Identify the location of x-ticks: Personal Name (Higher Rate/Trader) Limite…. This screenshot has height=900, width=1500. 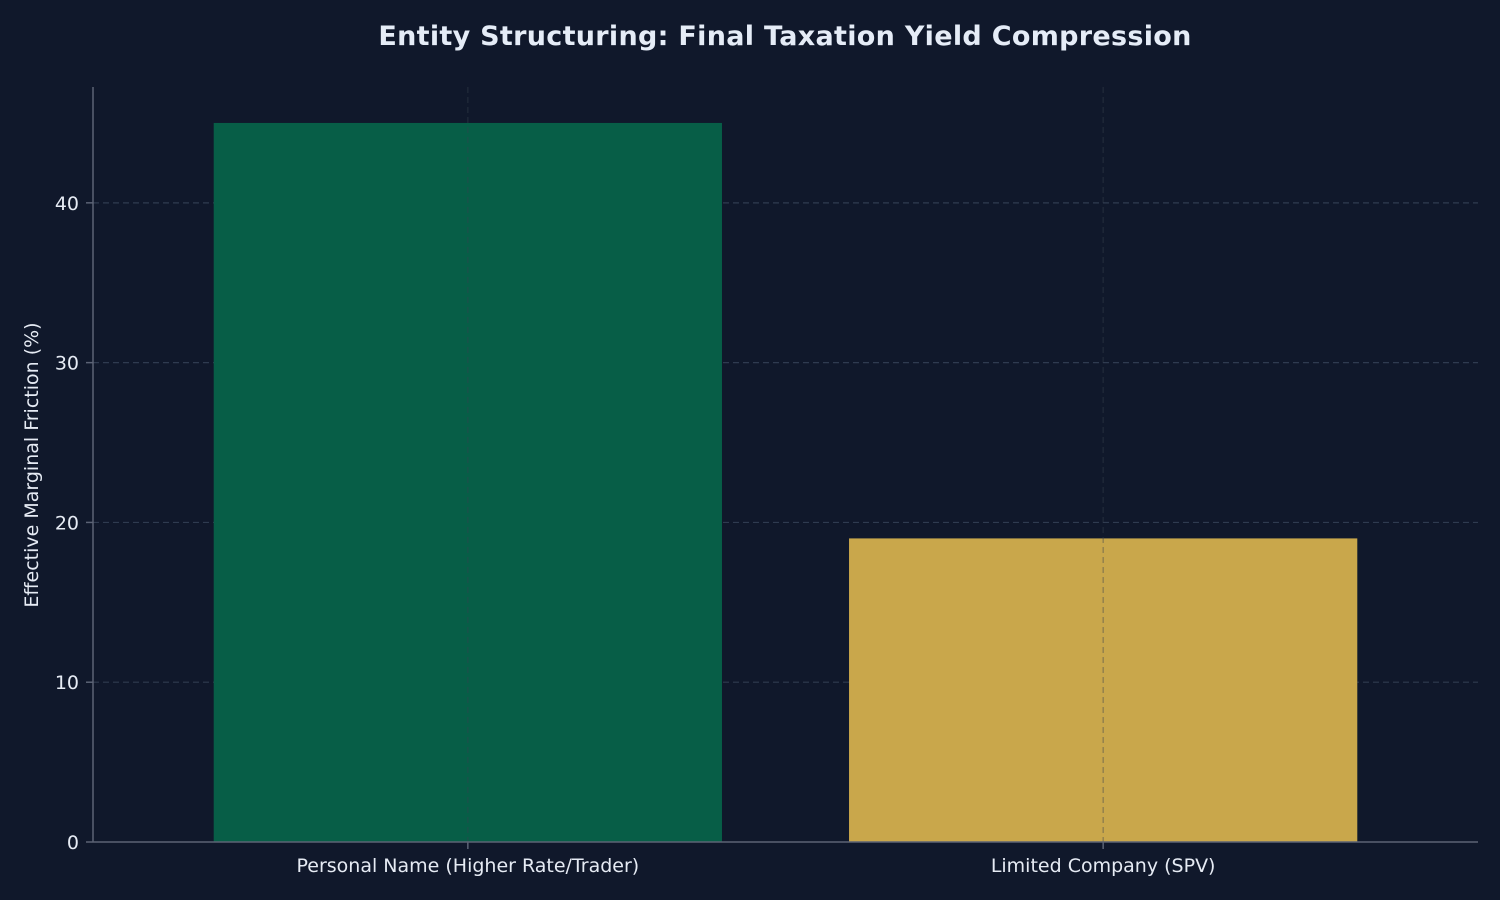
(755, 859).